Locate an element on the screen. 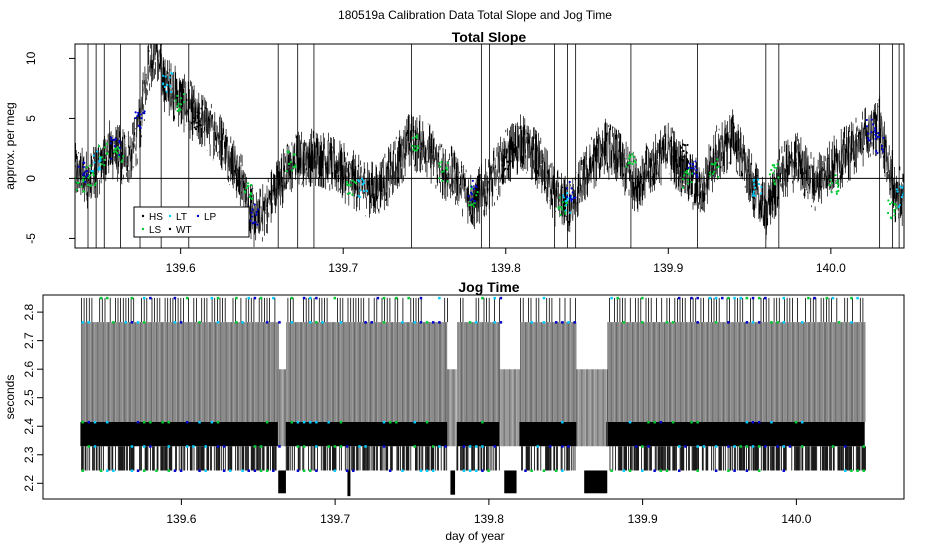  jog-x-tick-label-2: 139.8 is located at coordinates (489, 519).